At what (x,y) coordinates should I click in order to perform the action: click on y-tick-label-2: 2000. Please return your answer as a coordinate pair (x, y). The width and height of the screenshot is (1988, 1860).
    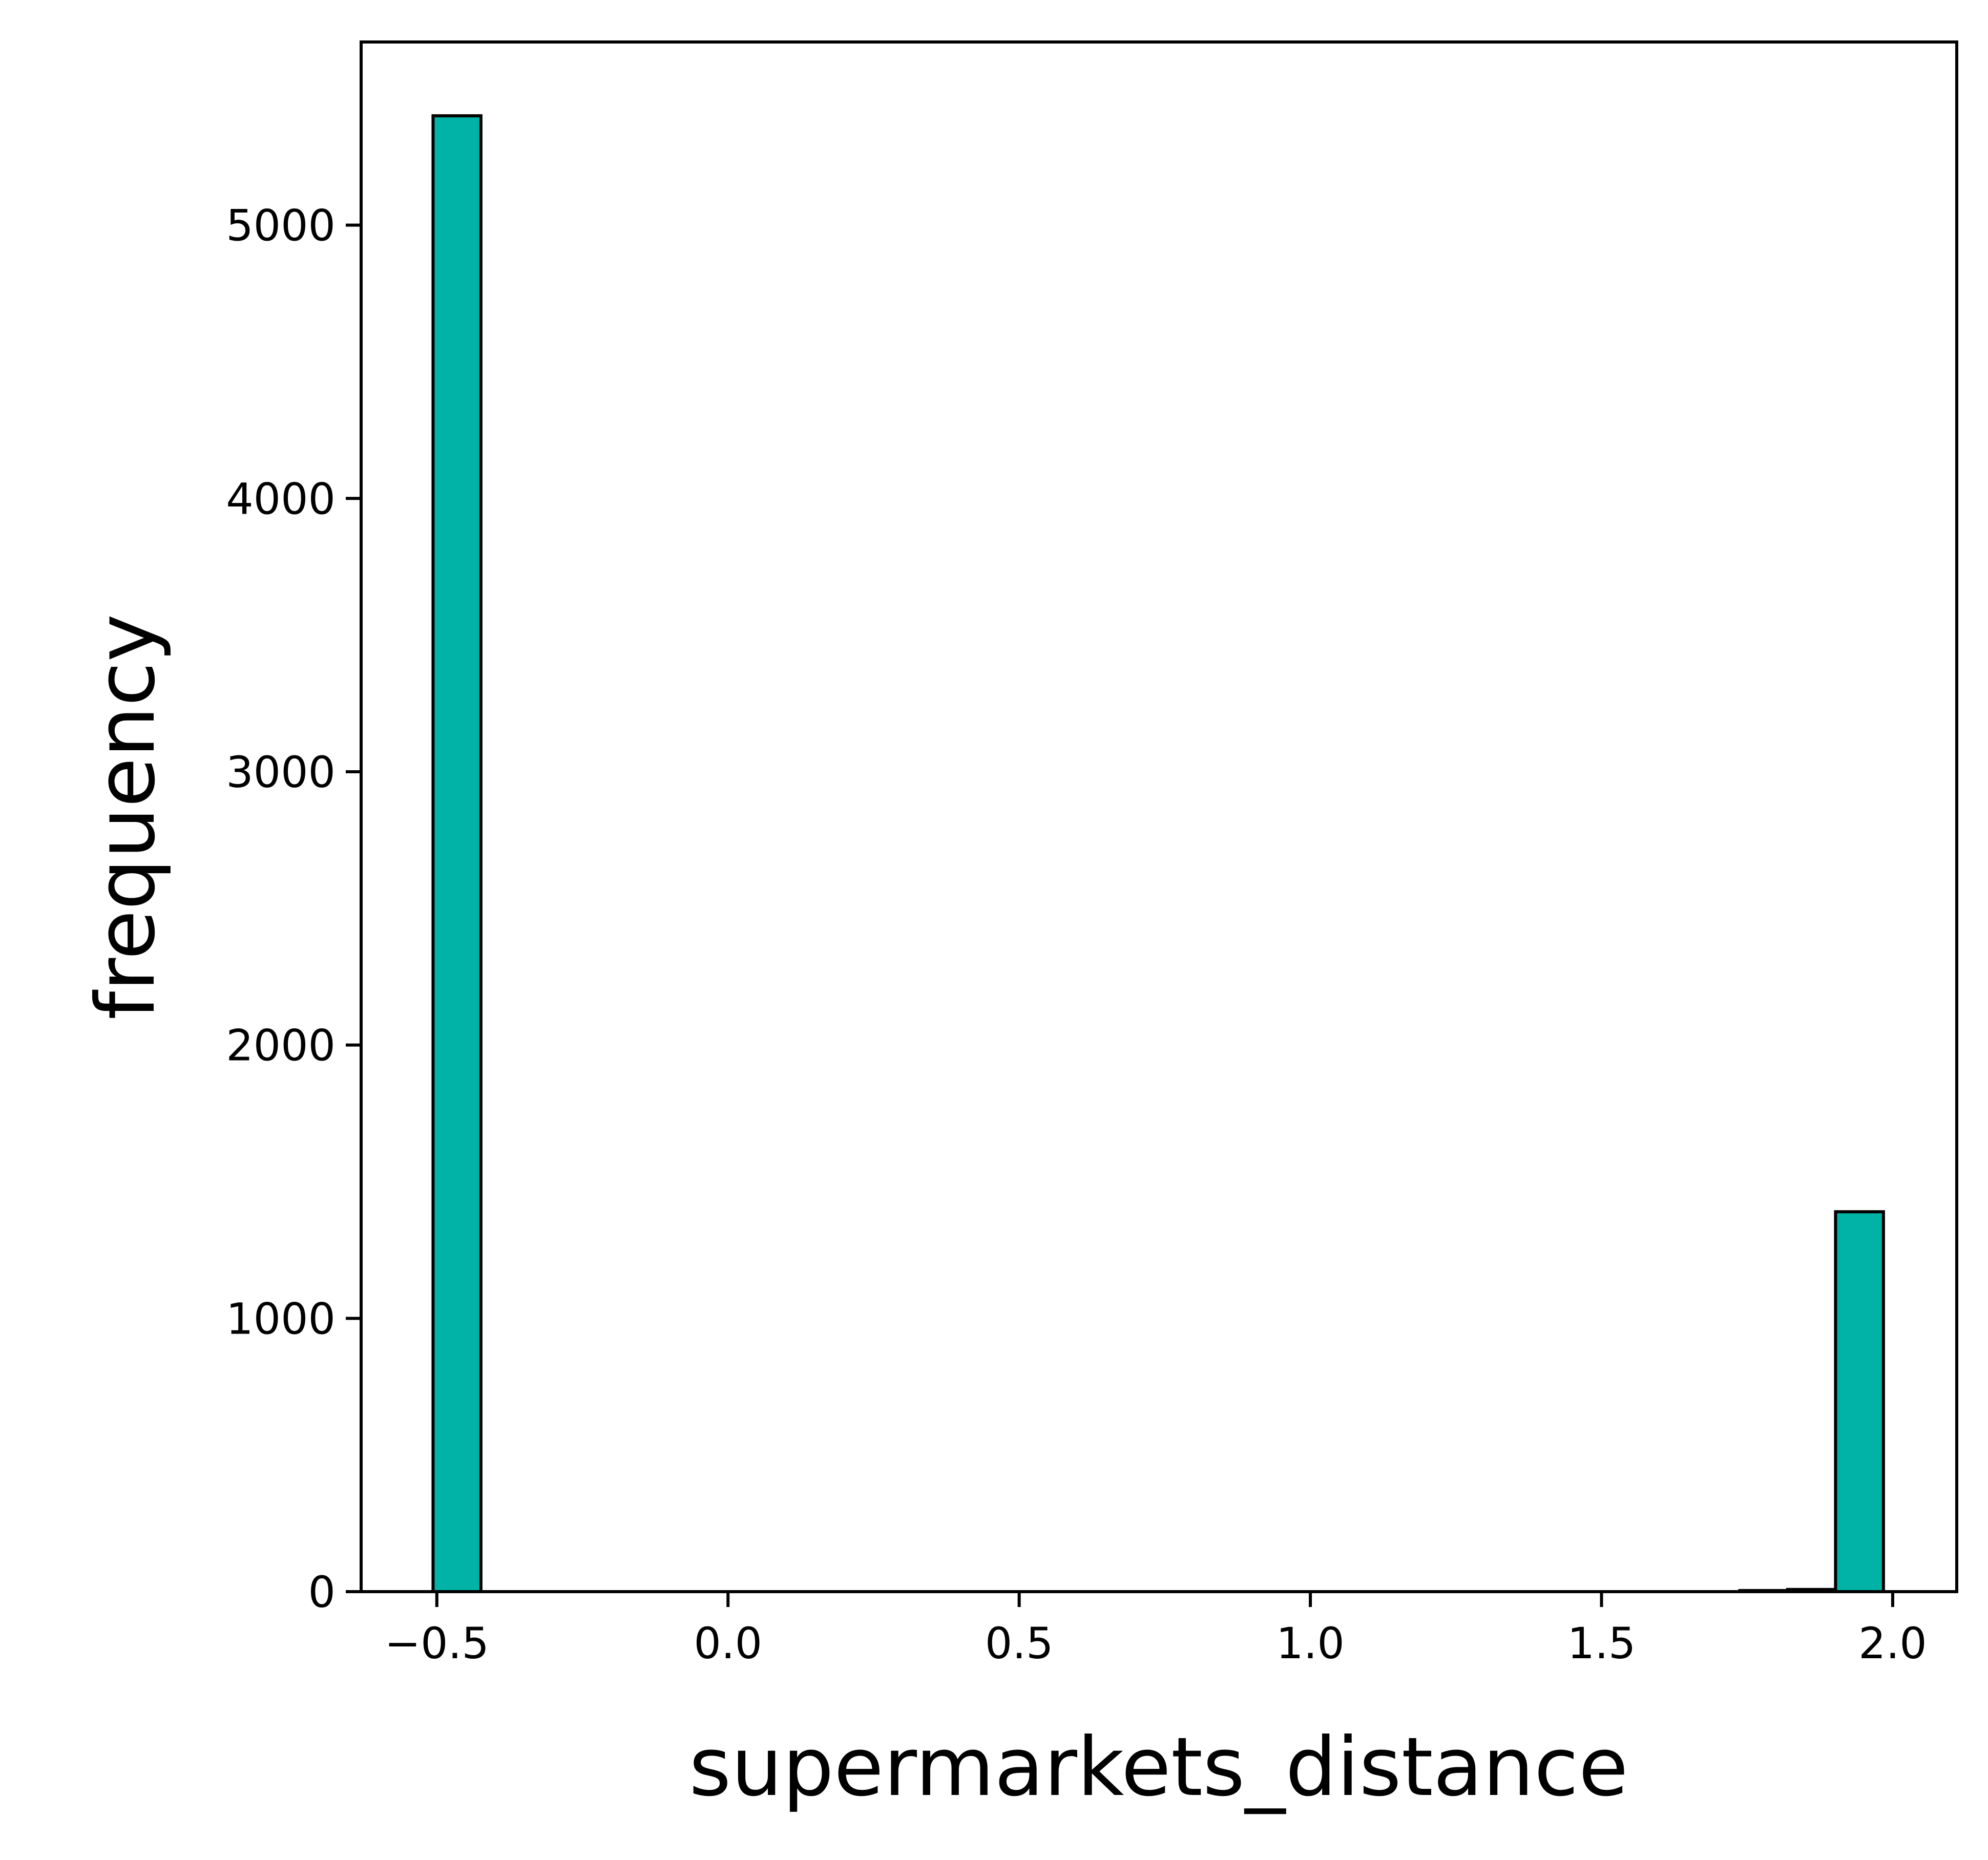
    Looking at the image, I should click on (281, 1046).